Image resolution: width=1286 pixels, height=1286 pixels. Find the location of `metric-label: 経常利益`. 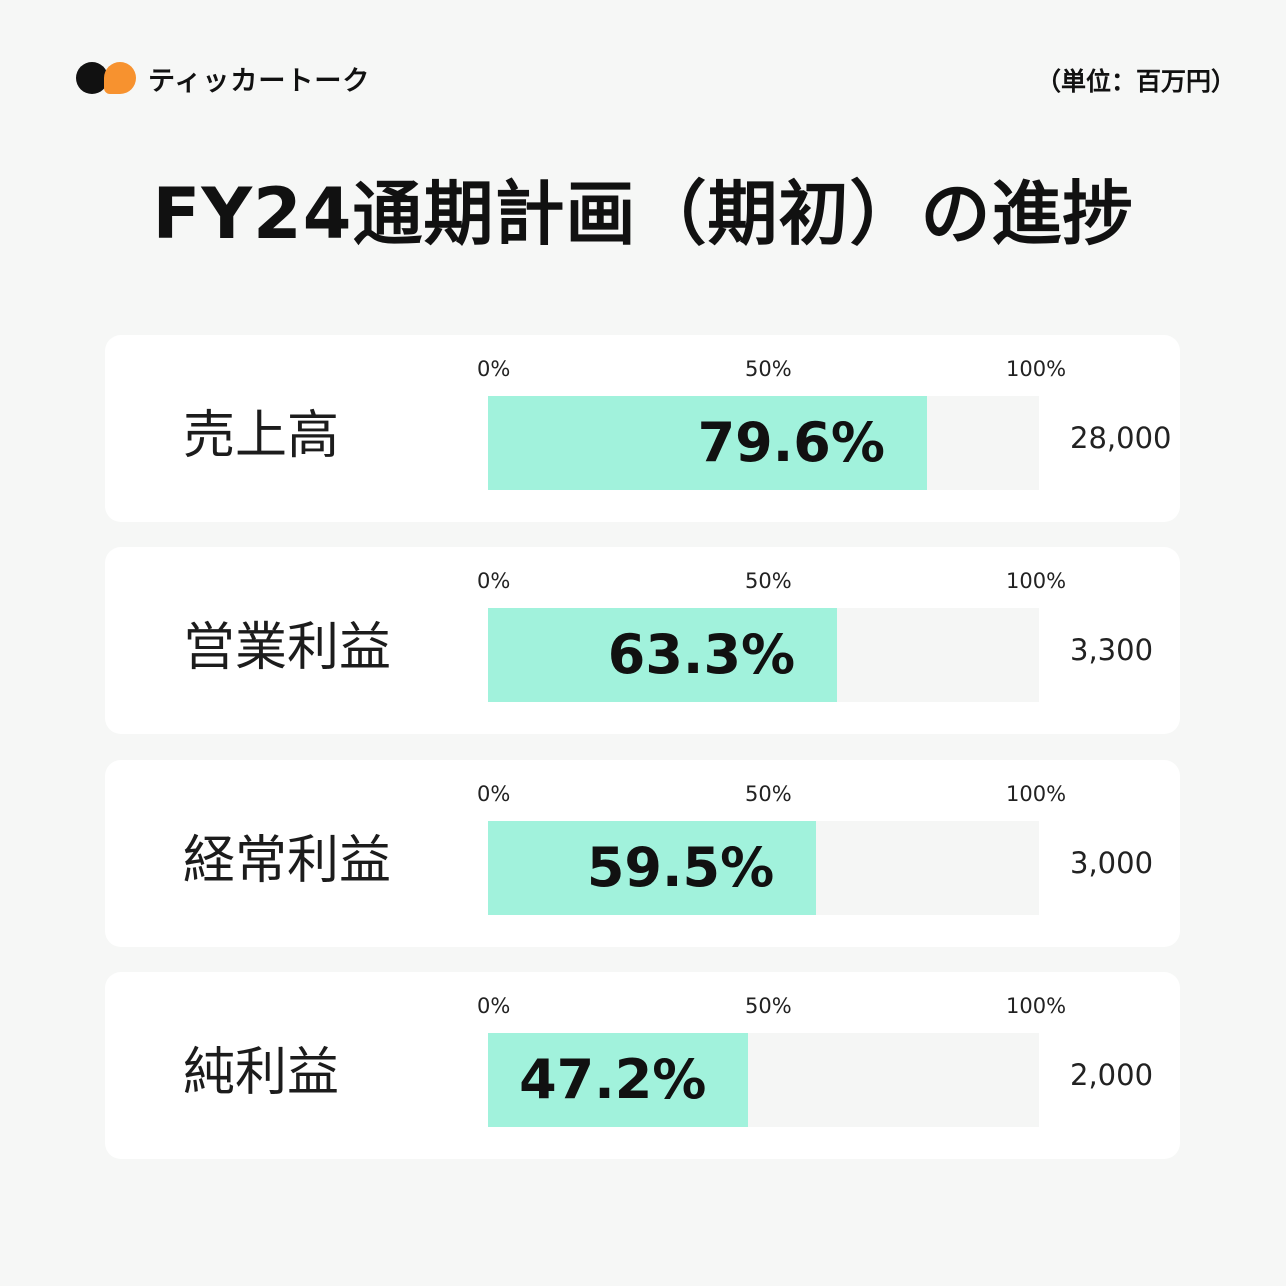

metric-label: 経常利益 is located at coordinates (287, 861).